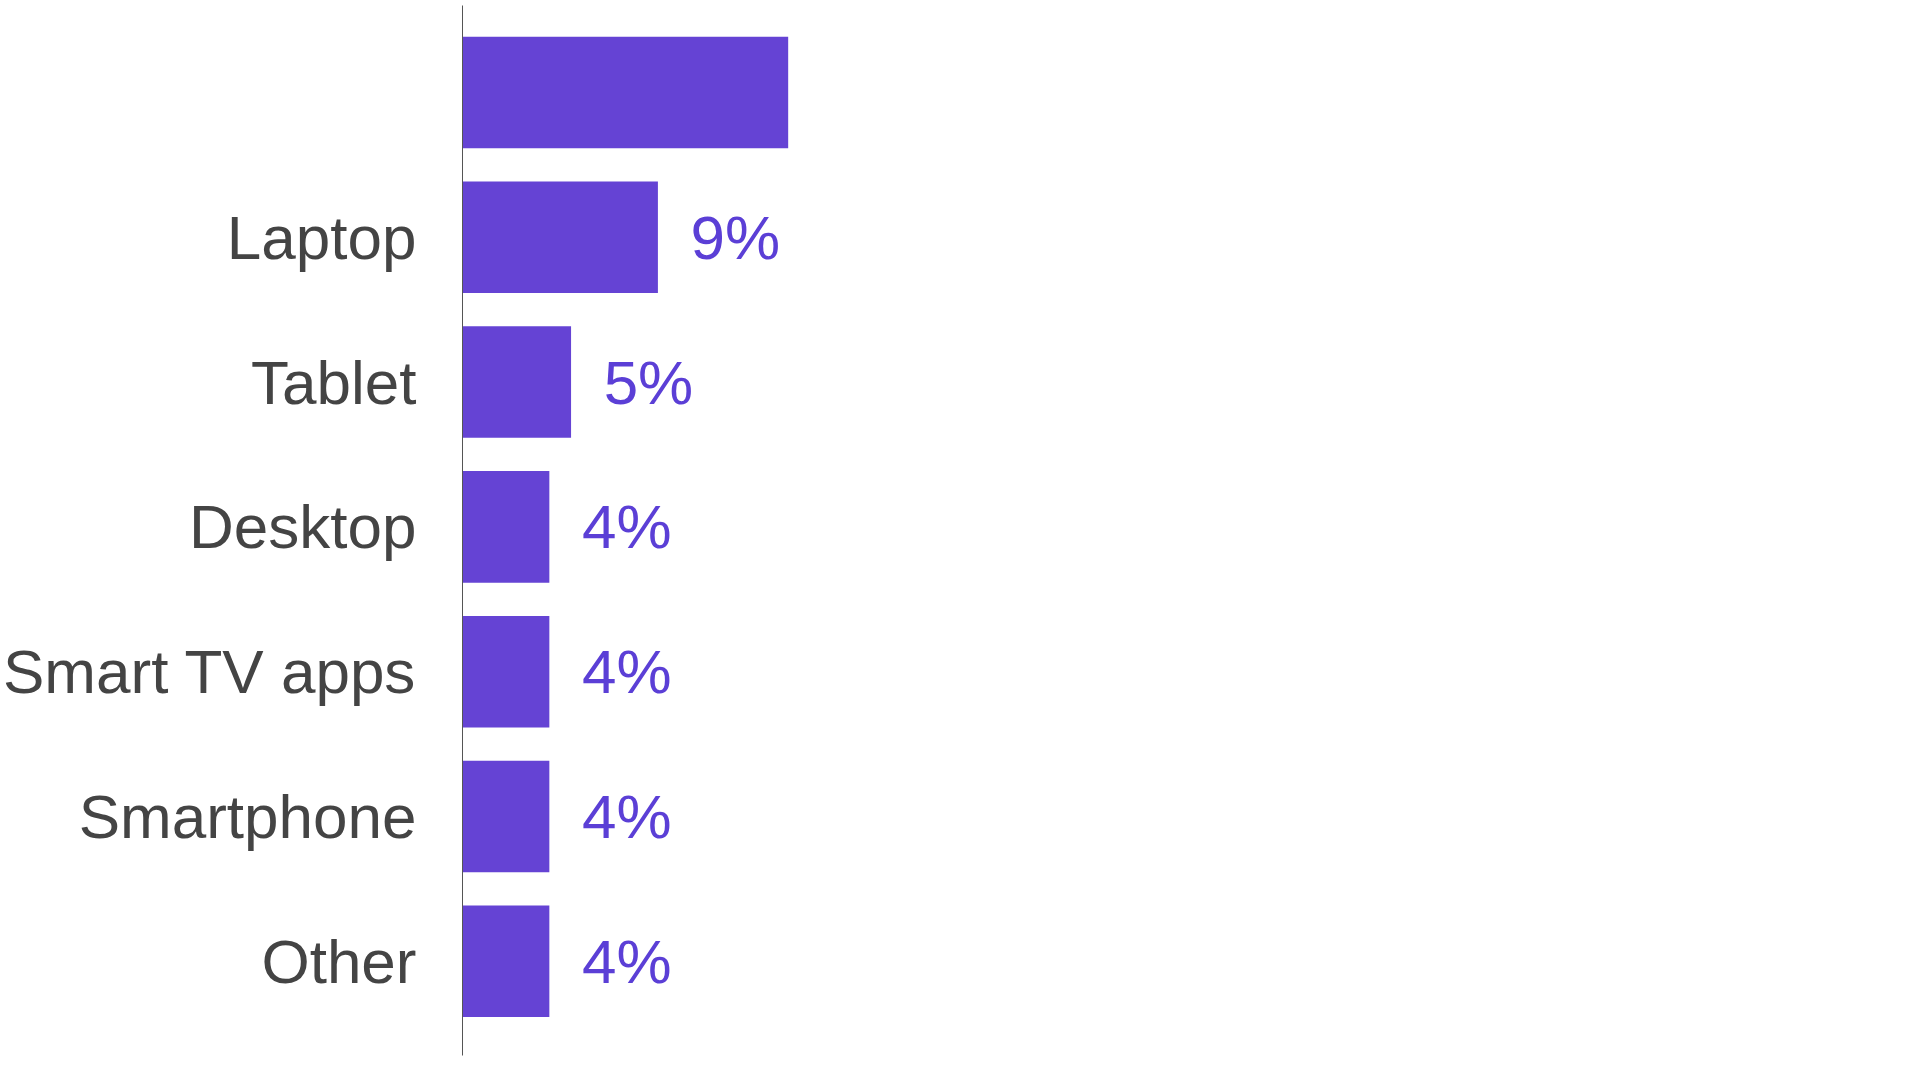 This screenshot has height=1080, width=1920. I want to click on y-tick-label: Laptop, so click(321, 237).